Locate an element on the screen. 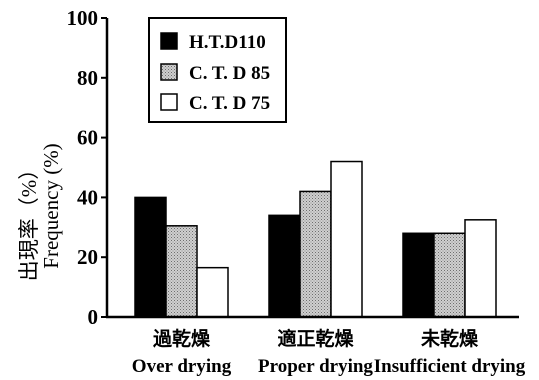 This screenshot has height=380, width=539. legend-label-2: C. T. D 85 is located at coordinates (229, 73).